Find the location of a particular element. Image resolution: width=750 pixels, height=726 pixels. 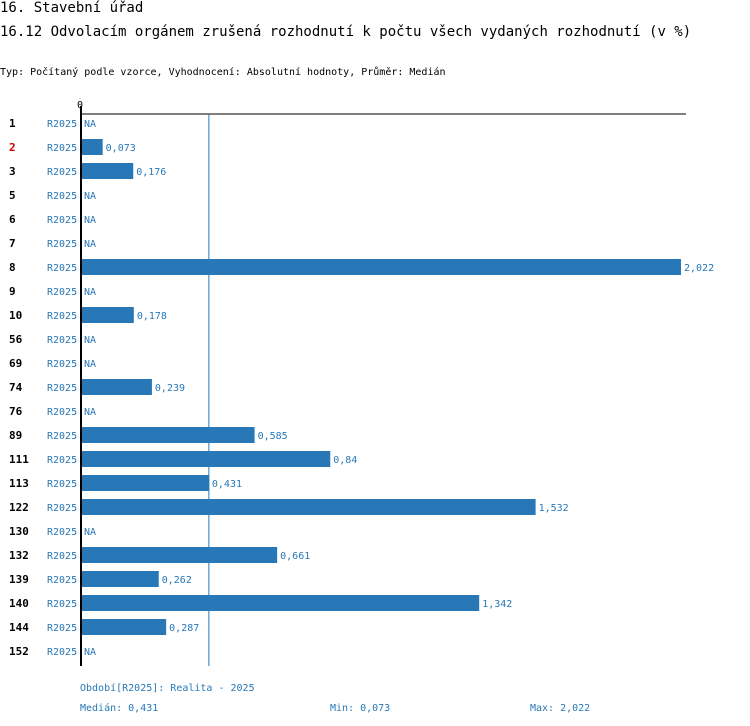

category-label: 7 is located at coordinates (12, 243).